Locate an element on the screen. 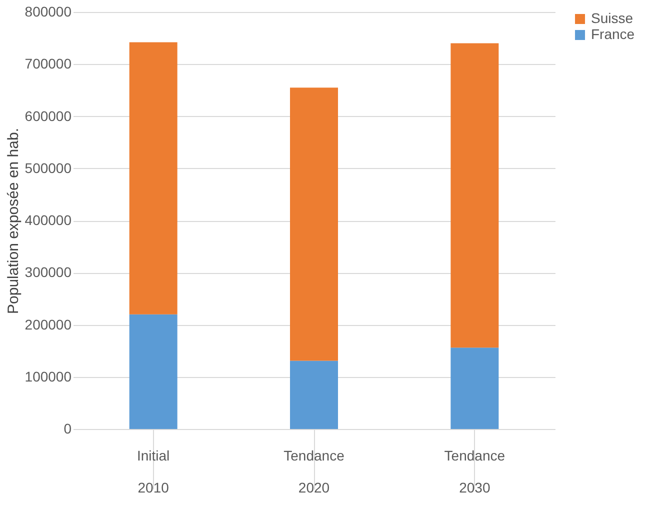 This screenshot has width=657, height=506. x-tick-label: Tendance 2030 is located at coordinates (475, 472).